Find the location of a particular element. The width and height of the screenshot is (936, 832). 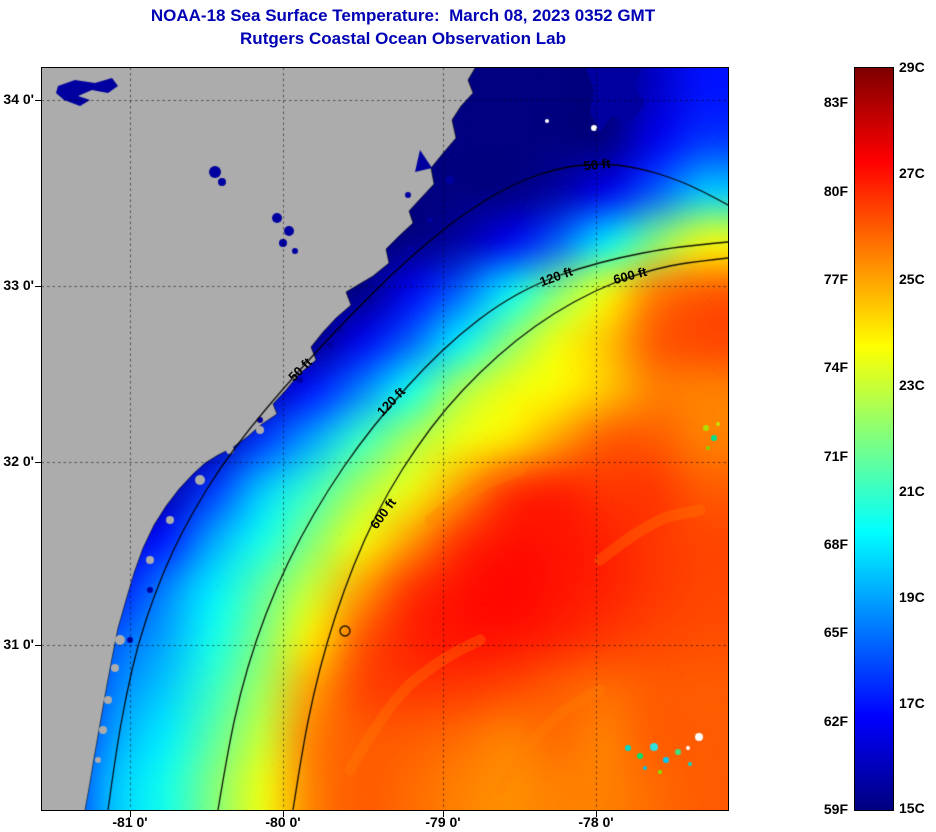

page-subtitle: Rutgers Coastal Ocean Observation Lab is located at coordinates (403, 38).